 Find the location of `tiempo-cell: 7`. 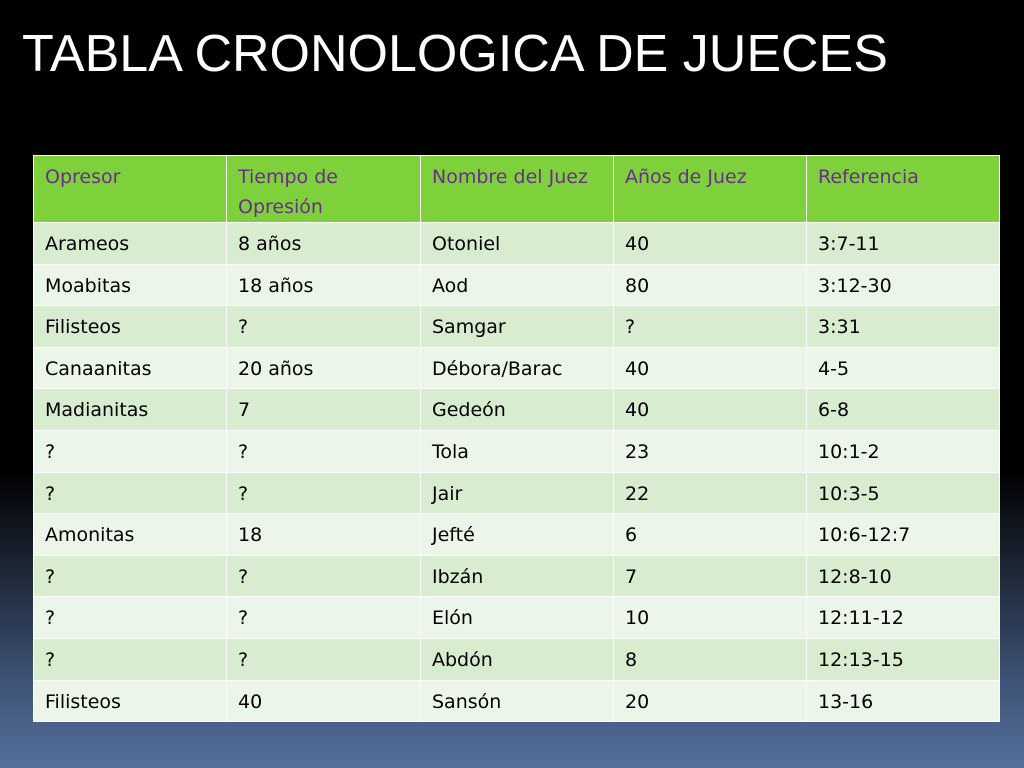

tiempo-cell: 7 is located at coordinates (323, 409).